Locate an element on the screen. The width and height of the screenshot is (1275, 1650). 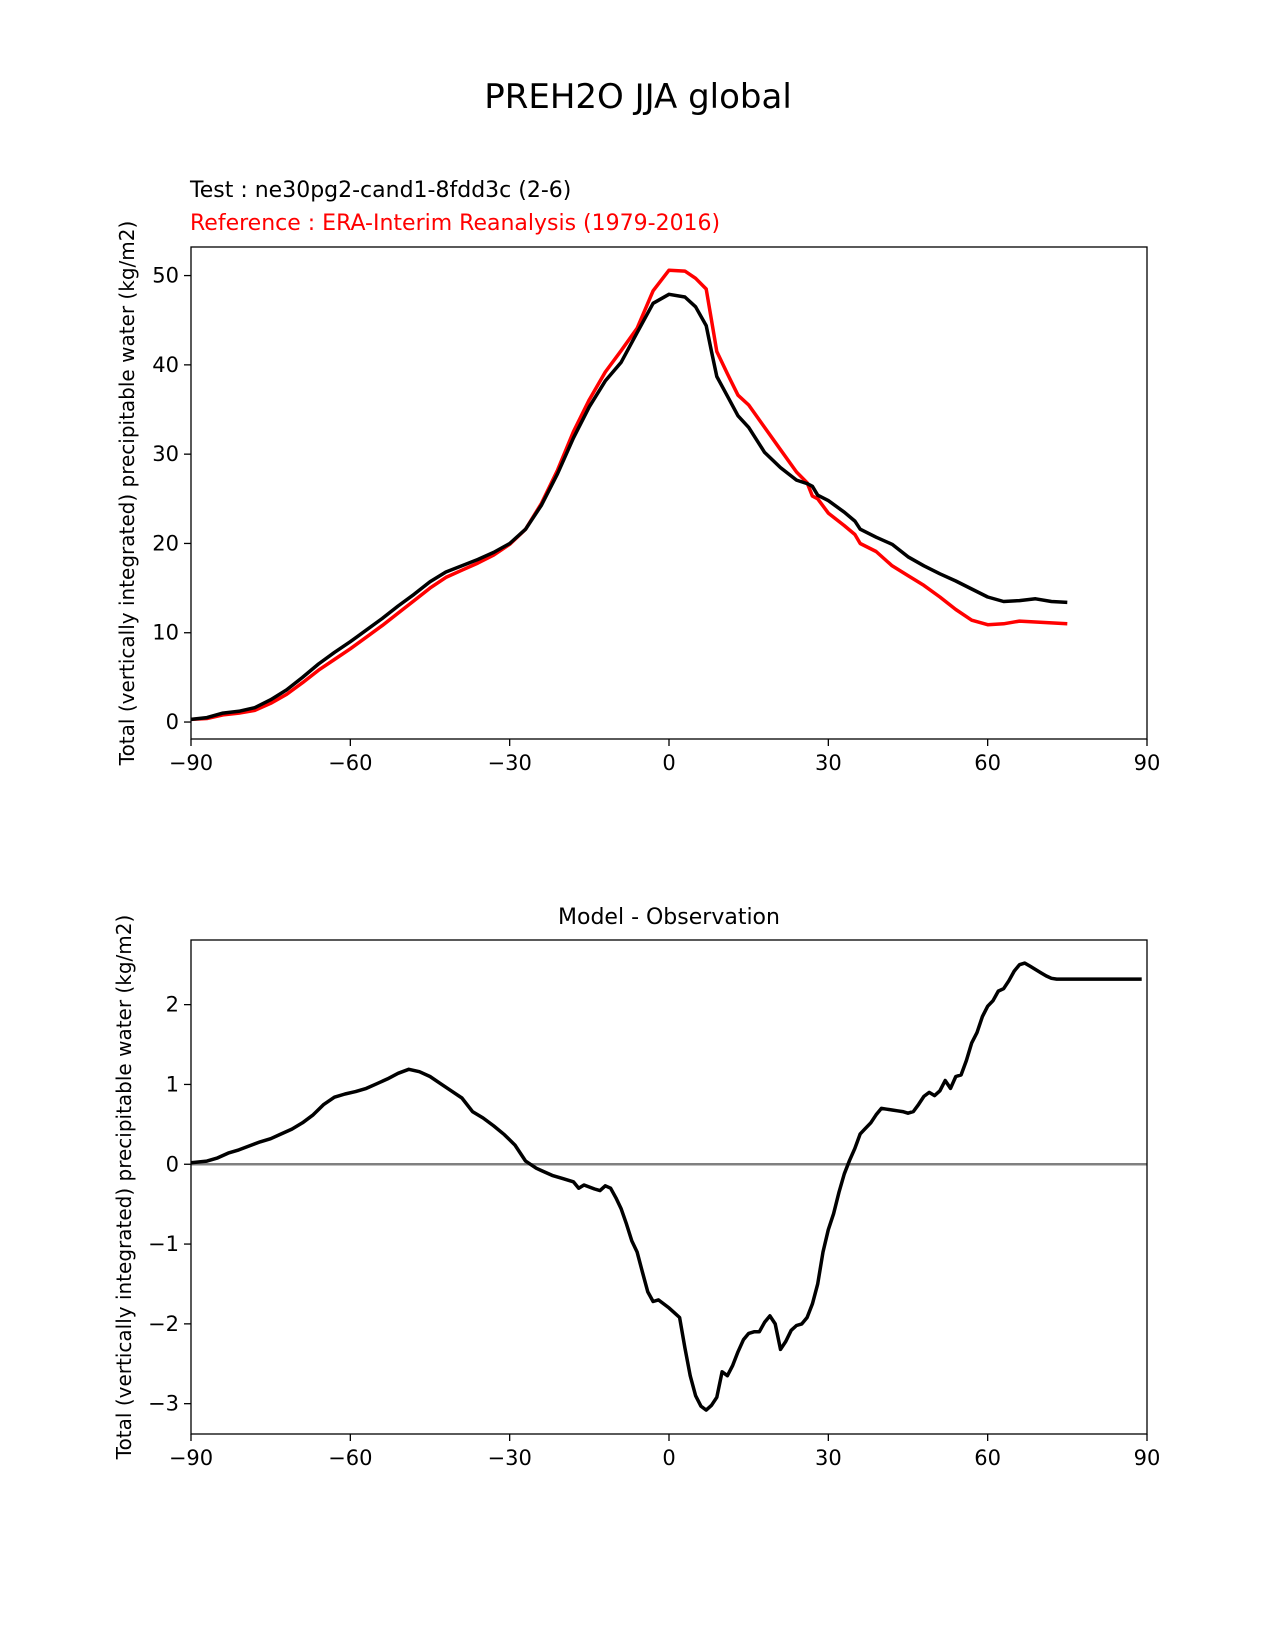
bottom-y-tick-label: −2 is located at coordinates (163, 1324).